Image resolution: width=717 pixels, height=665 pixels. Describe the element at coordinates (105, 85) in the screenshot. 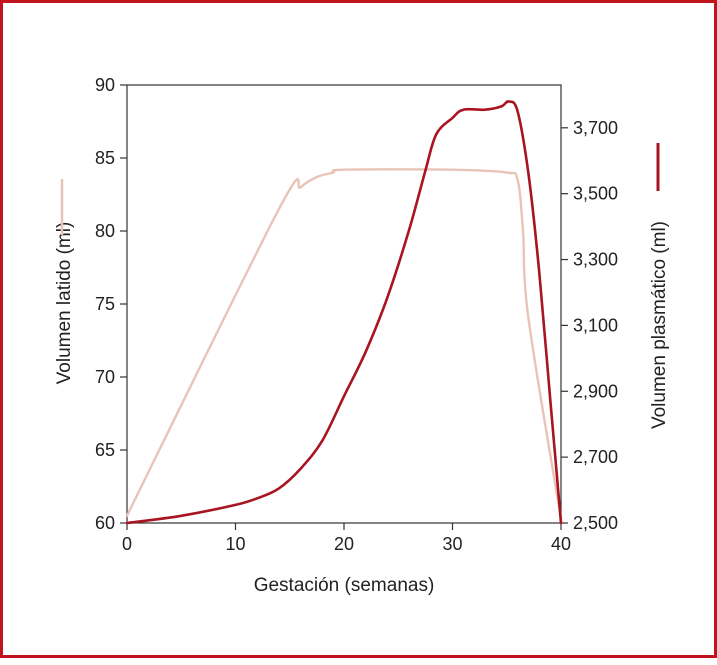

I see `left-y-tick-label: 90` at that location.